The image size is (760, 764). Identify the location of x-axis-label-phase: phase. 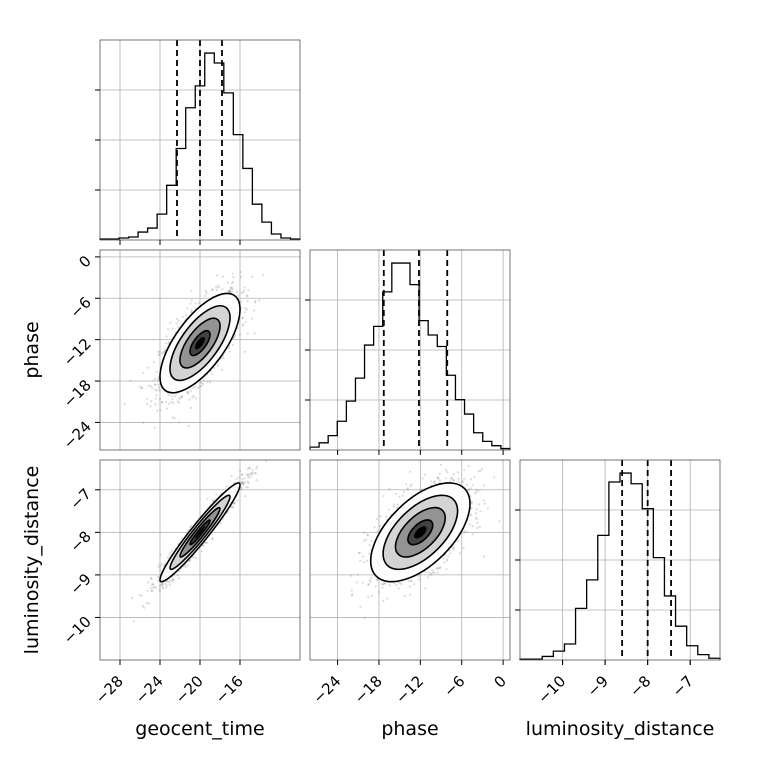
(409, 729).